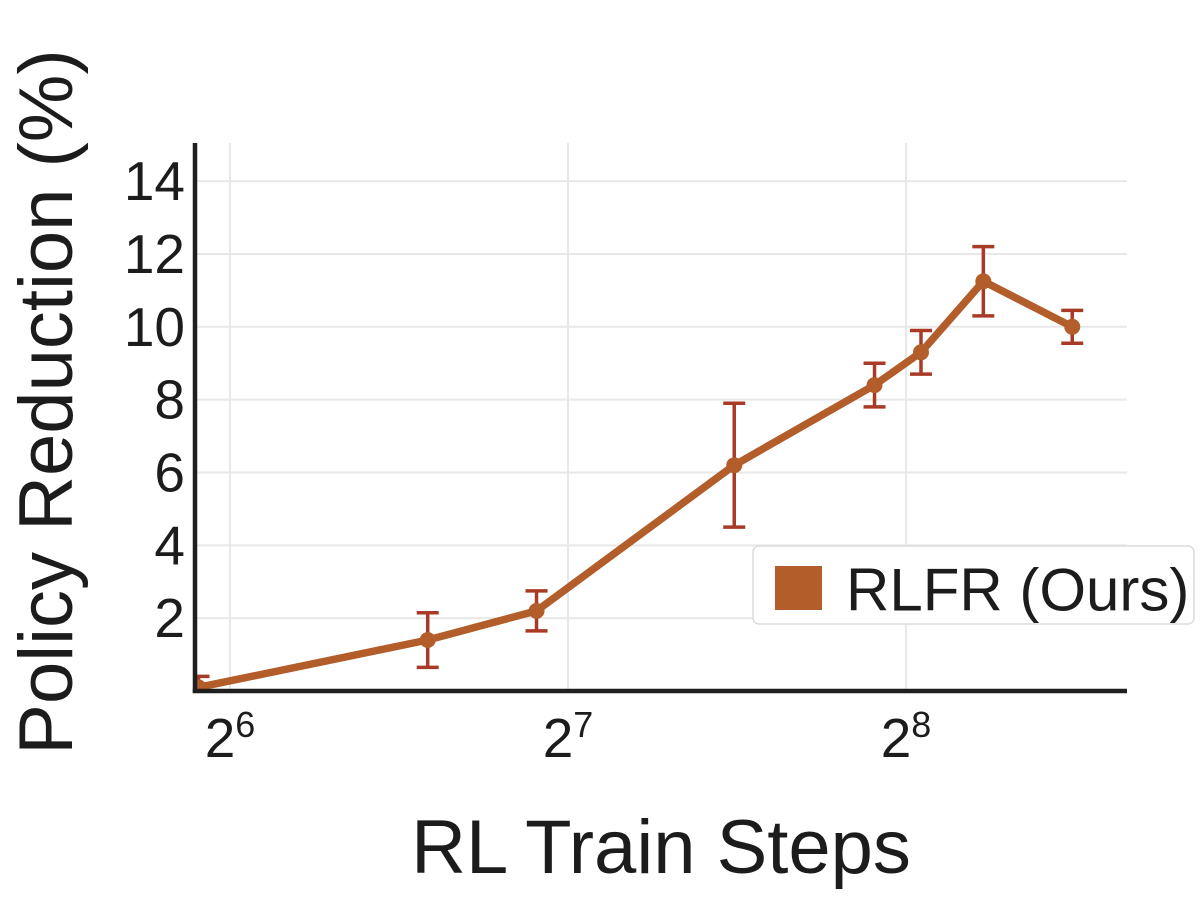 Image resolution: width=1200 pixels, height=922 pixels. Describe the element at coordinates (169, 472) in the screenshot. I see `y-tick-label: 6` at that location.